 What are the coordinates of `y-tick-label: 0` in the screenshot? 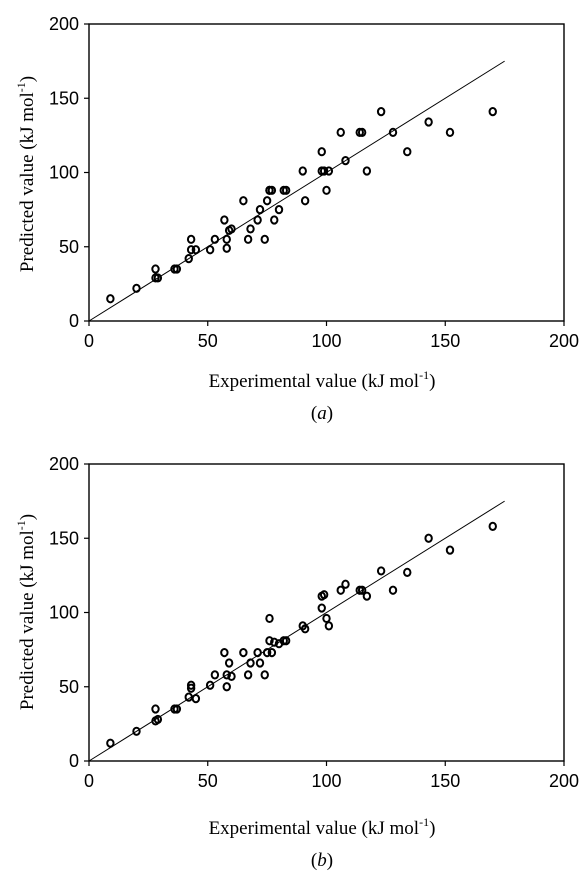 It's located at (74, 321).